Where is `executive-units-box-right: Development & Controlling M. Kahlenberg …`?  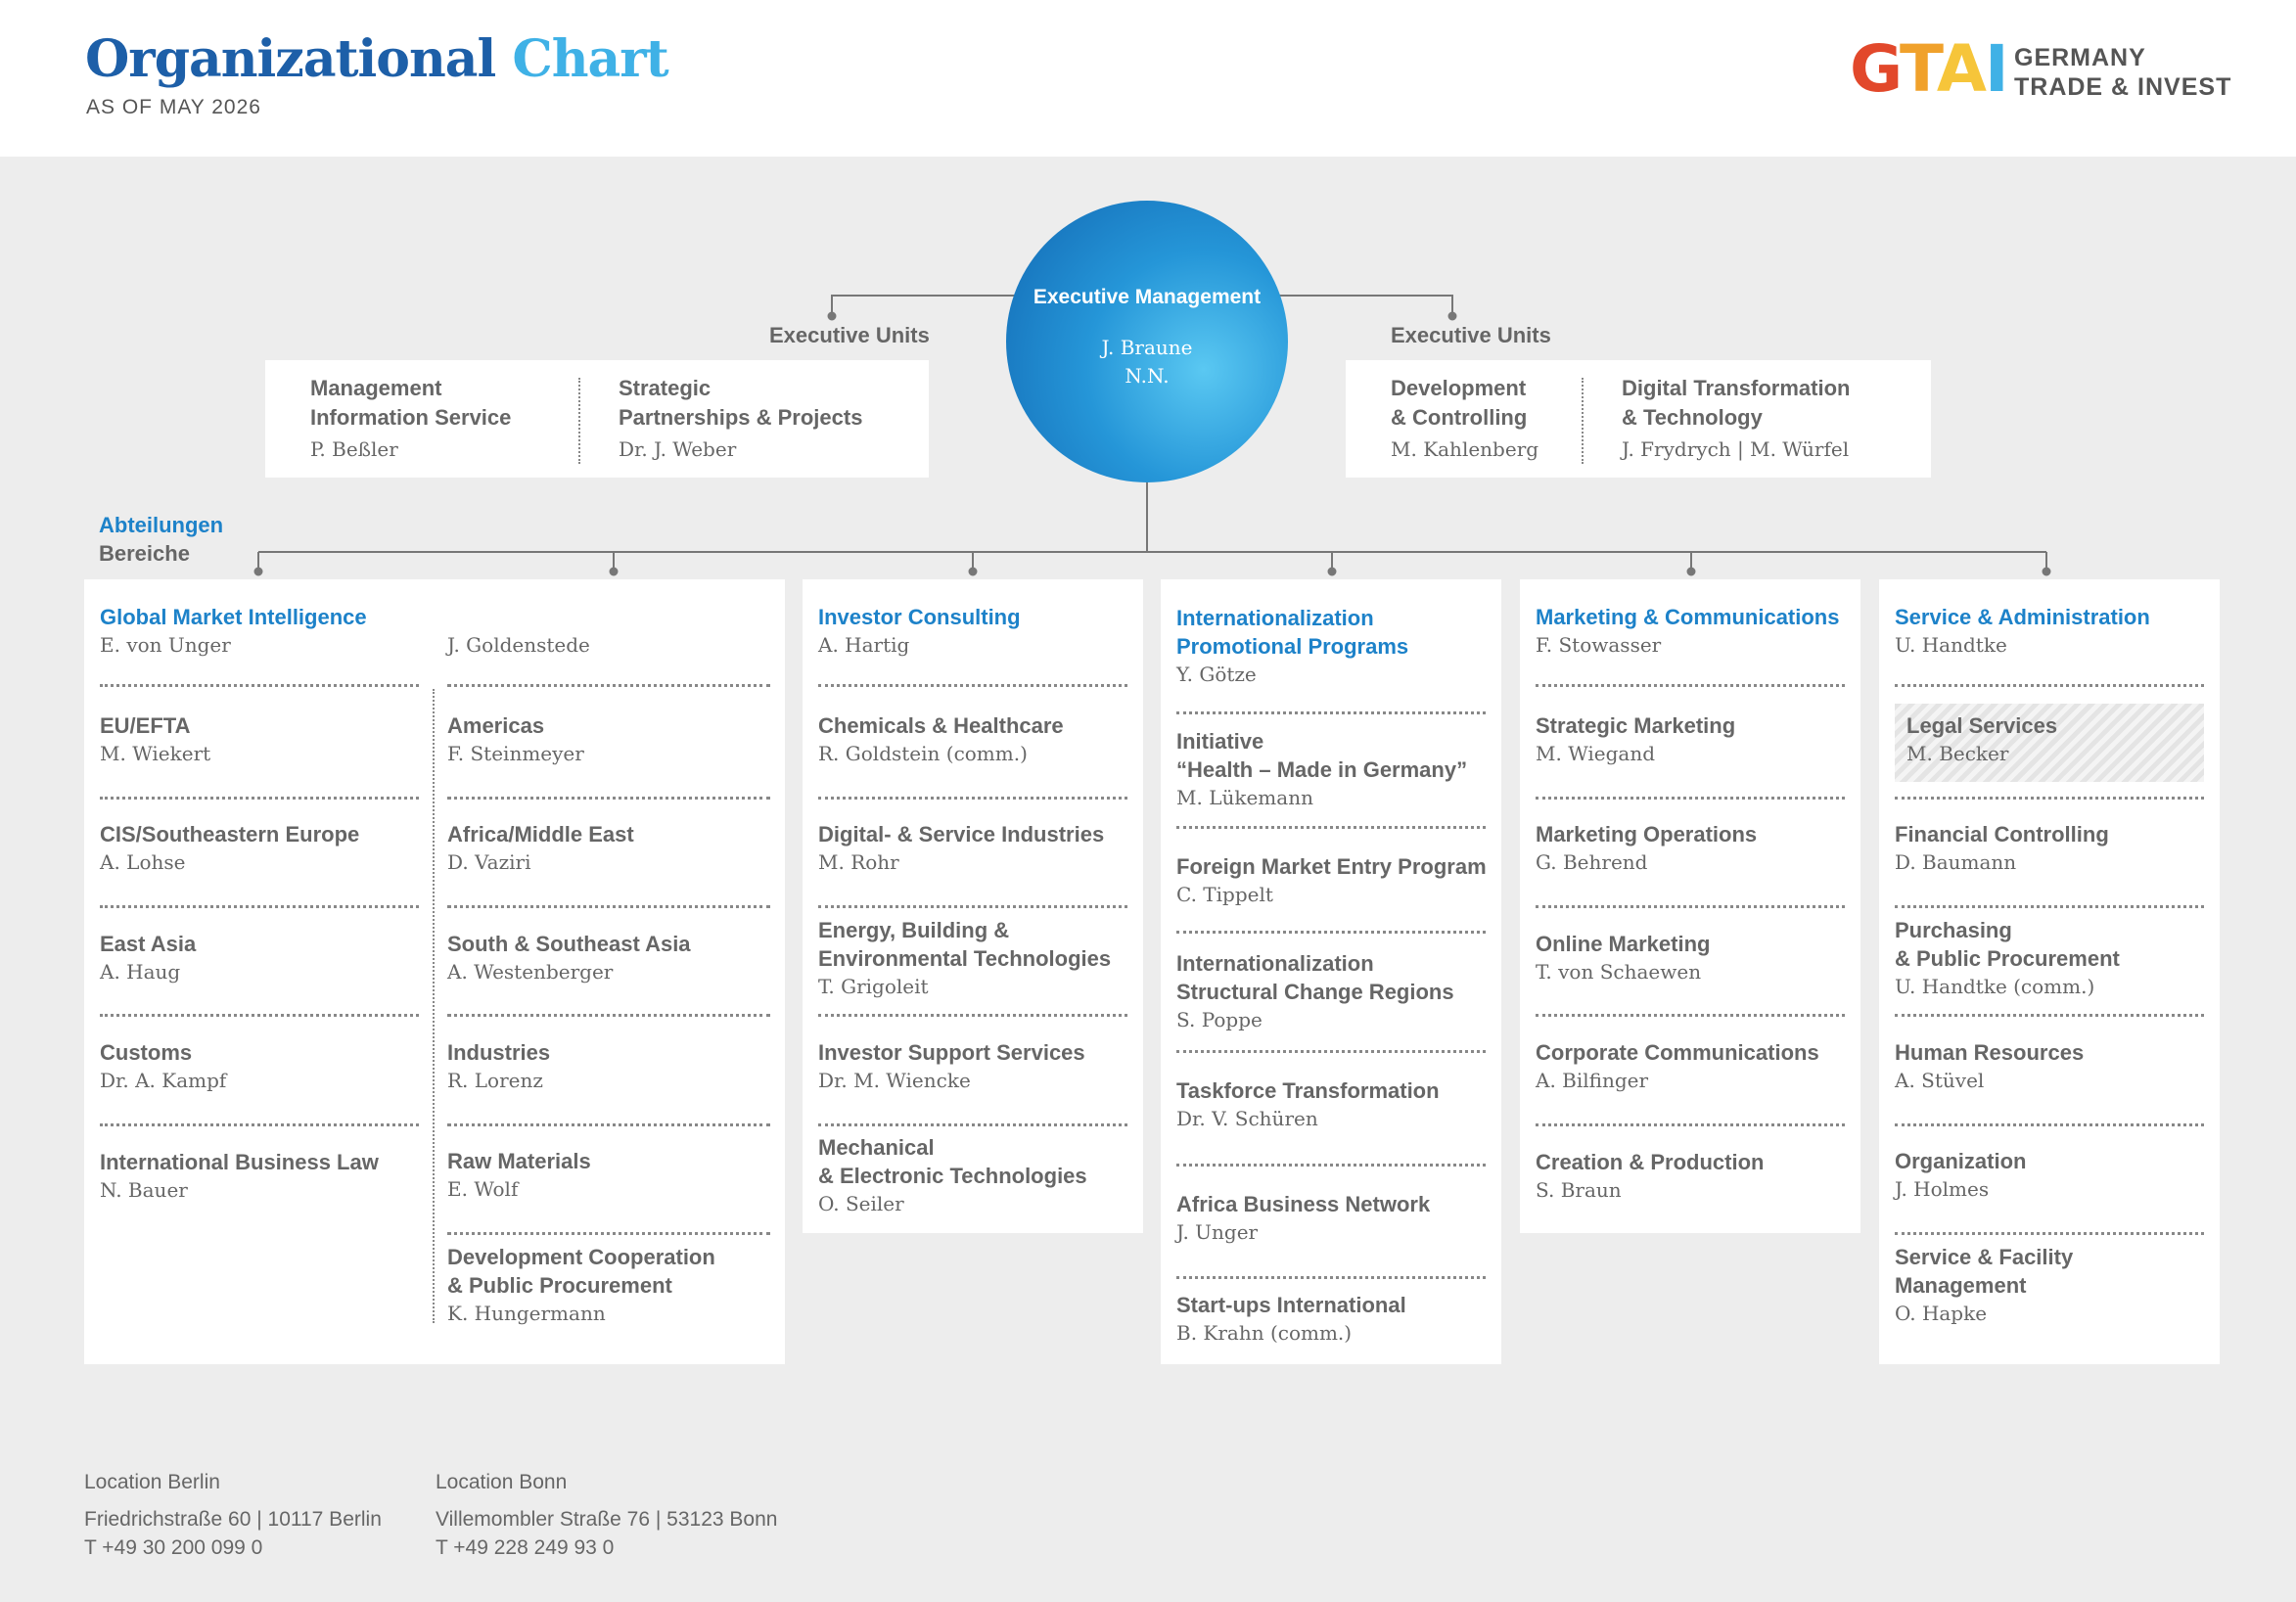 executive-units-box-right: Development & Controlling M. Kahlenberg … is located at coordinates (1638, 419).